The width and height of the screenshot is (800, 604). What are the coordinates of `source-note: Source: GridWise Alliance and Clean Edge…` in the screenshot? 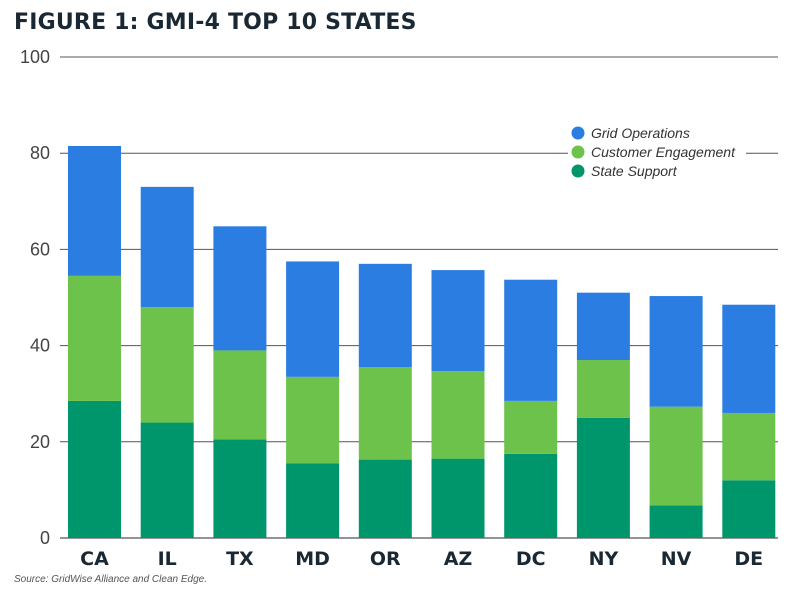 It's located at (110, 579).